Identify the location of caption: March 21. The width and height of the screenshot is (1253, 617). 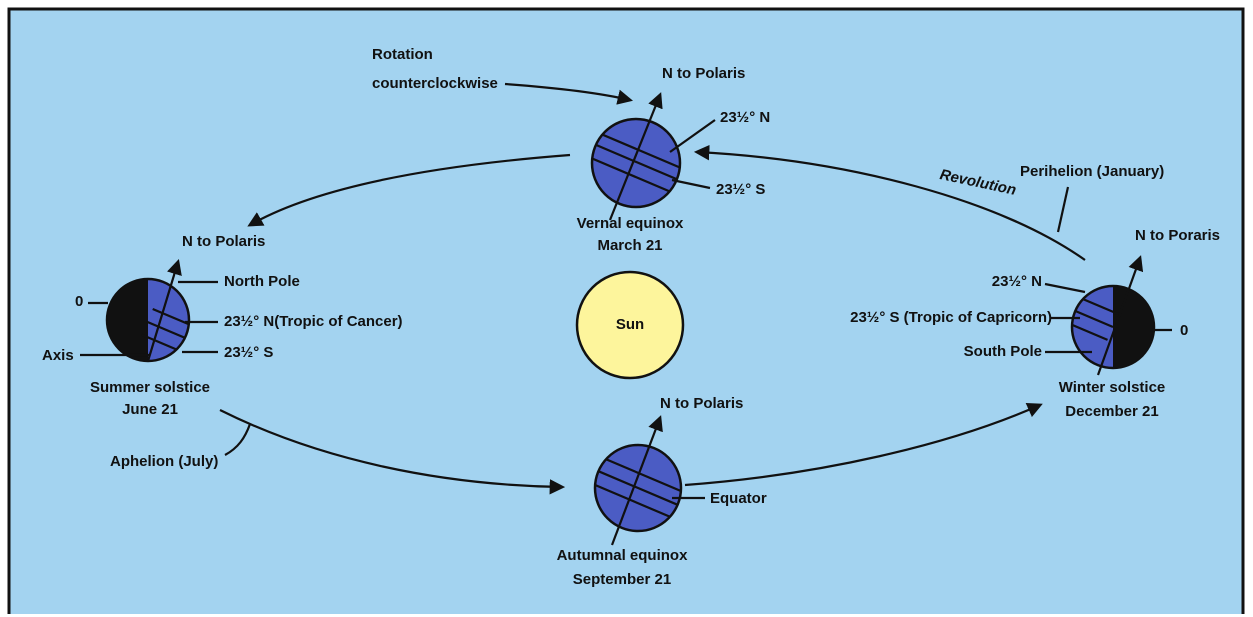
(629, 245).